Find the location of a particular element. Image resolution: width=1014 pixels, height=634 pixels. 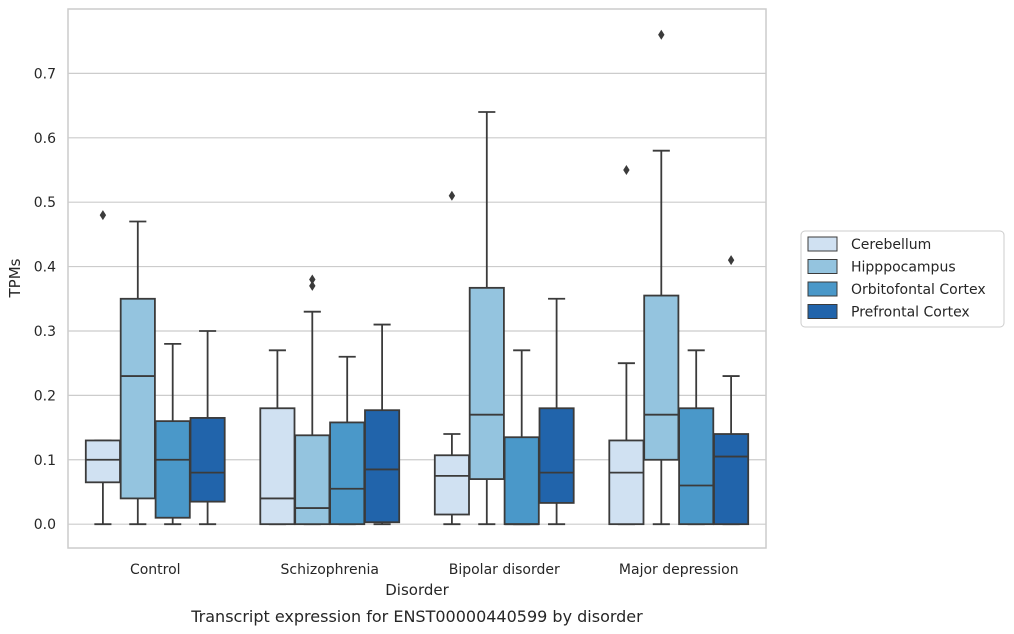

x-tick-label: Bipolar disorder is located at coordinates (504, 570).